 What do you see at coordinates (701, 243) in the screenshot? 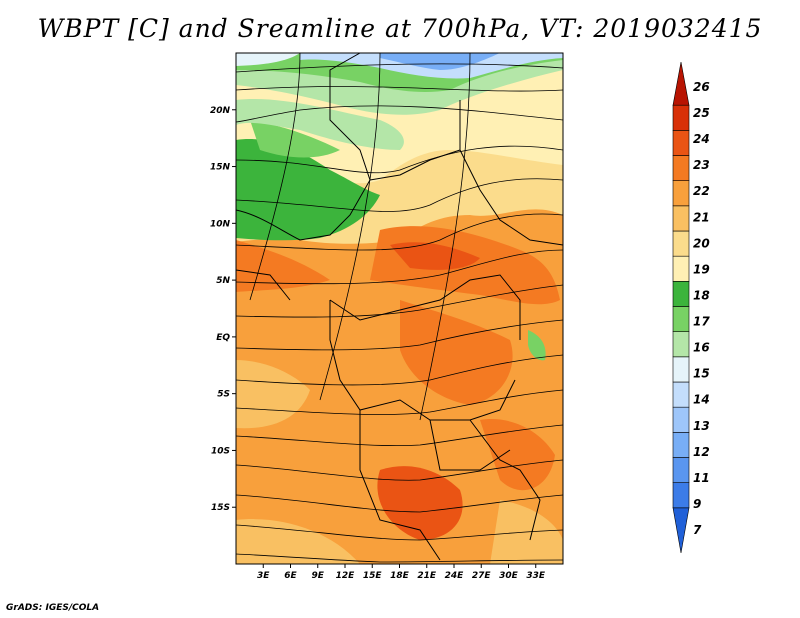
I see `colorbar-label: 20` at bounding box center [701, 243].